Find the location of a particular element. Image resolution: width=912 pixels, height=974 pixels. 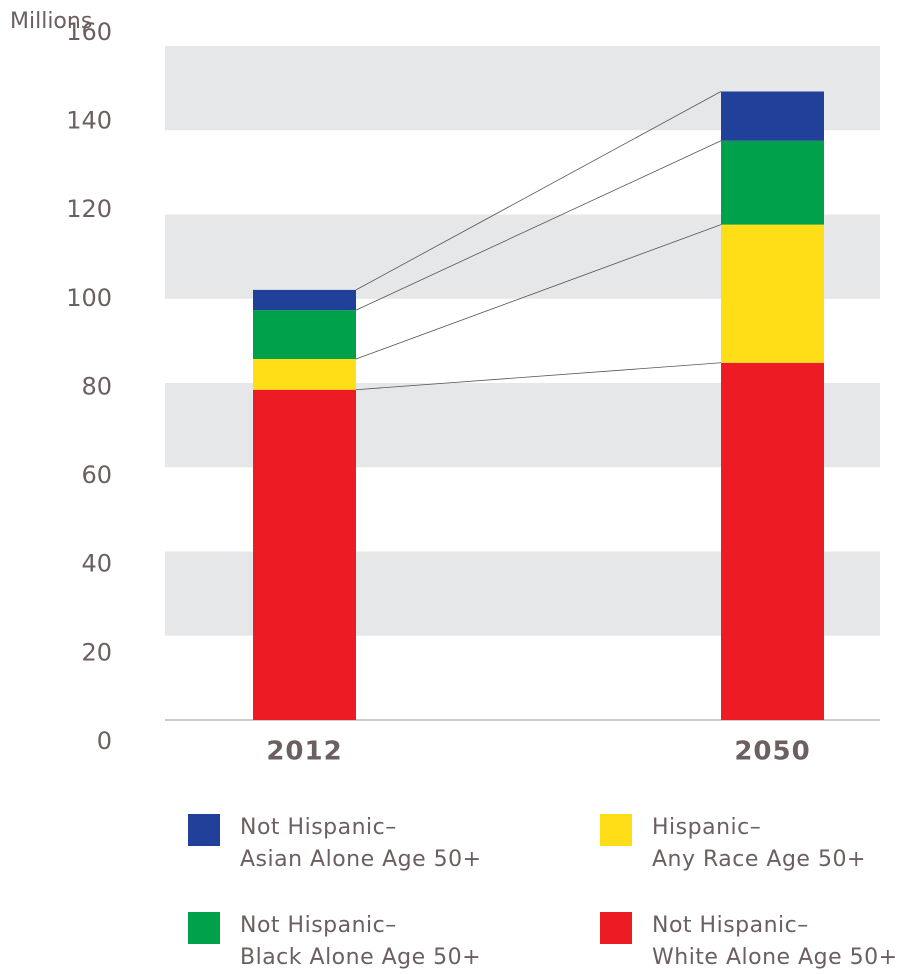

legend-item: Not Hispanic– White Alone Age 50+ is located at coordinates (749, 942).